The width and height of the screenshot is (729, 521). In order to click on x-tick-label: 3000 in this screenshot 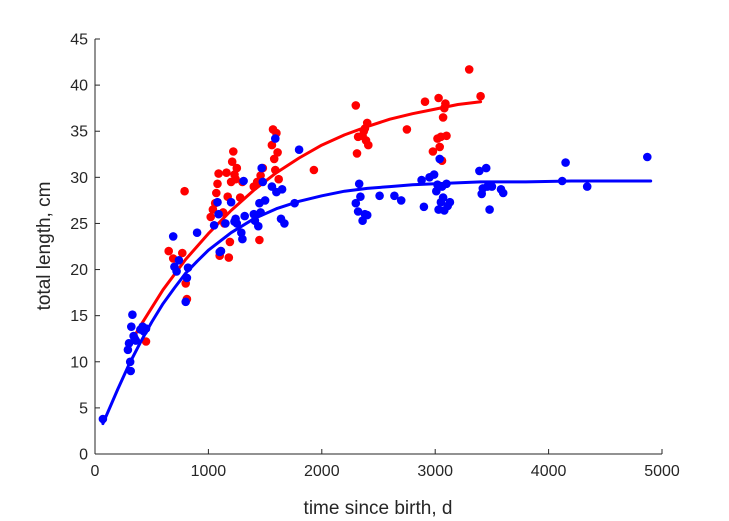, I will do `click(435, 471)`.